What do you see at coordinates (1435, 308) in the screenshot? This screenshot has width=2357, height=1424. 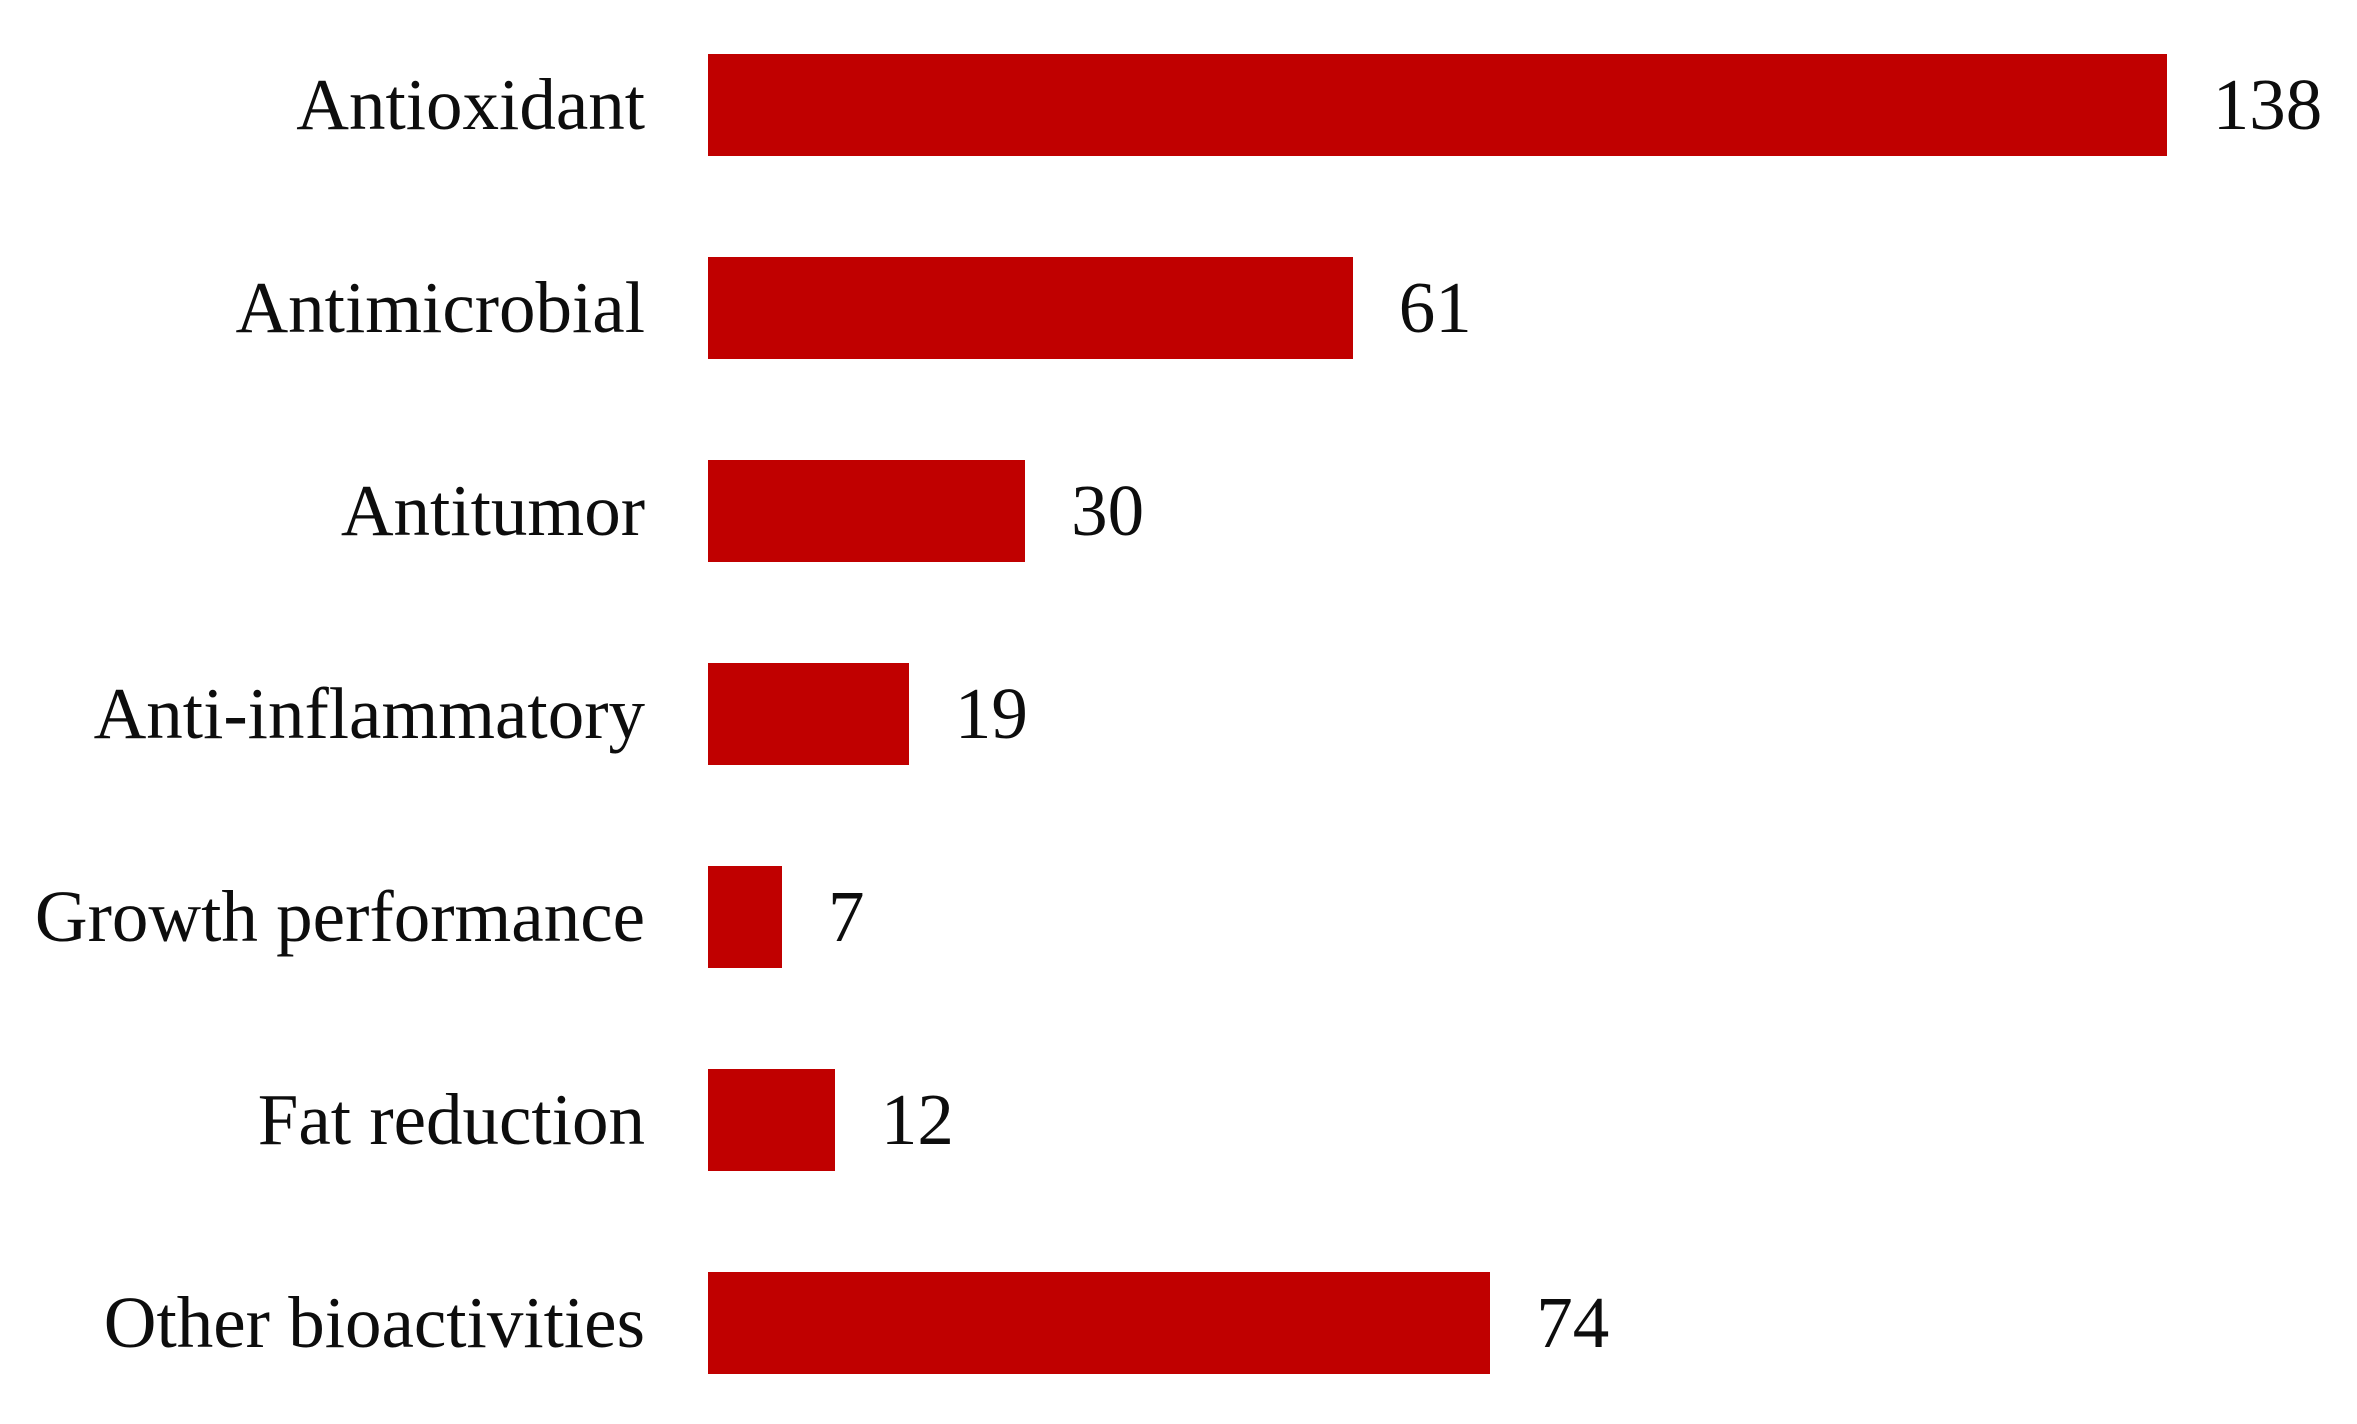 I see `value-label: 61` at bounding box center [1435, 308].